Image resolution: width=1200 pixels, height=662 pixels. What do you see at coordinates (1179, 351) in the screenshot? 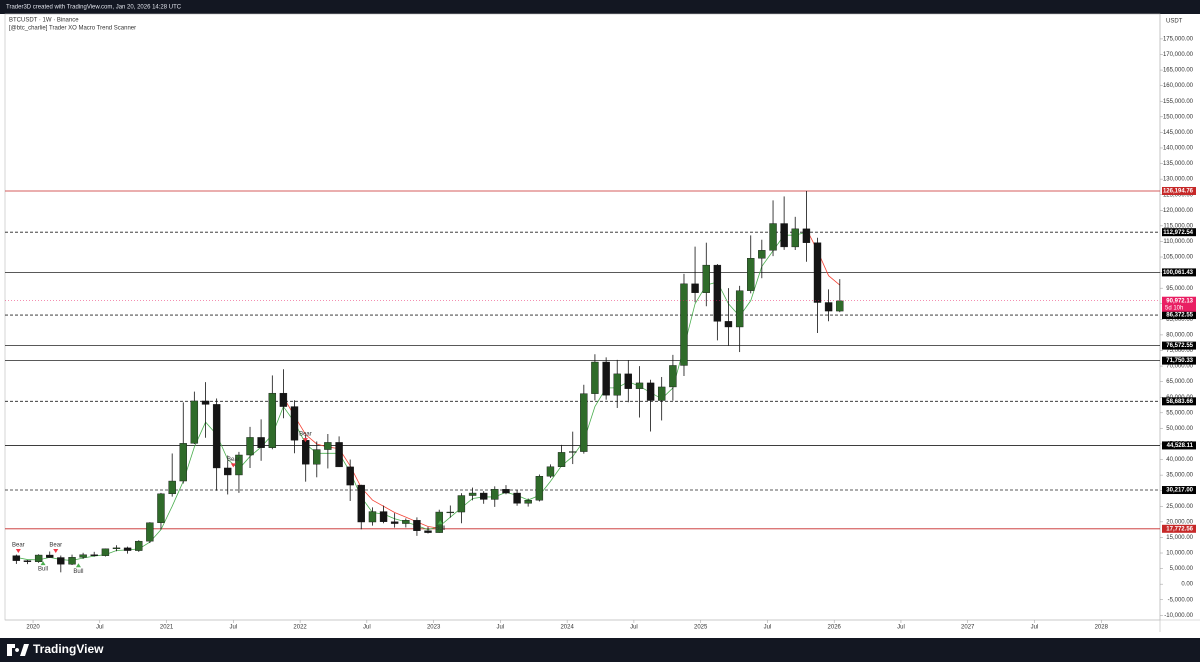
I see `y-tick-label: 75,000.00` at bounding box center [1179, 351].